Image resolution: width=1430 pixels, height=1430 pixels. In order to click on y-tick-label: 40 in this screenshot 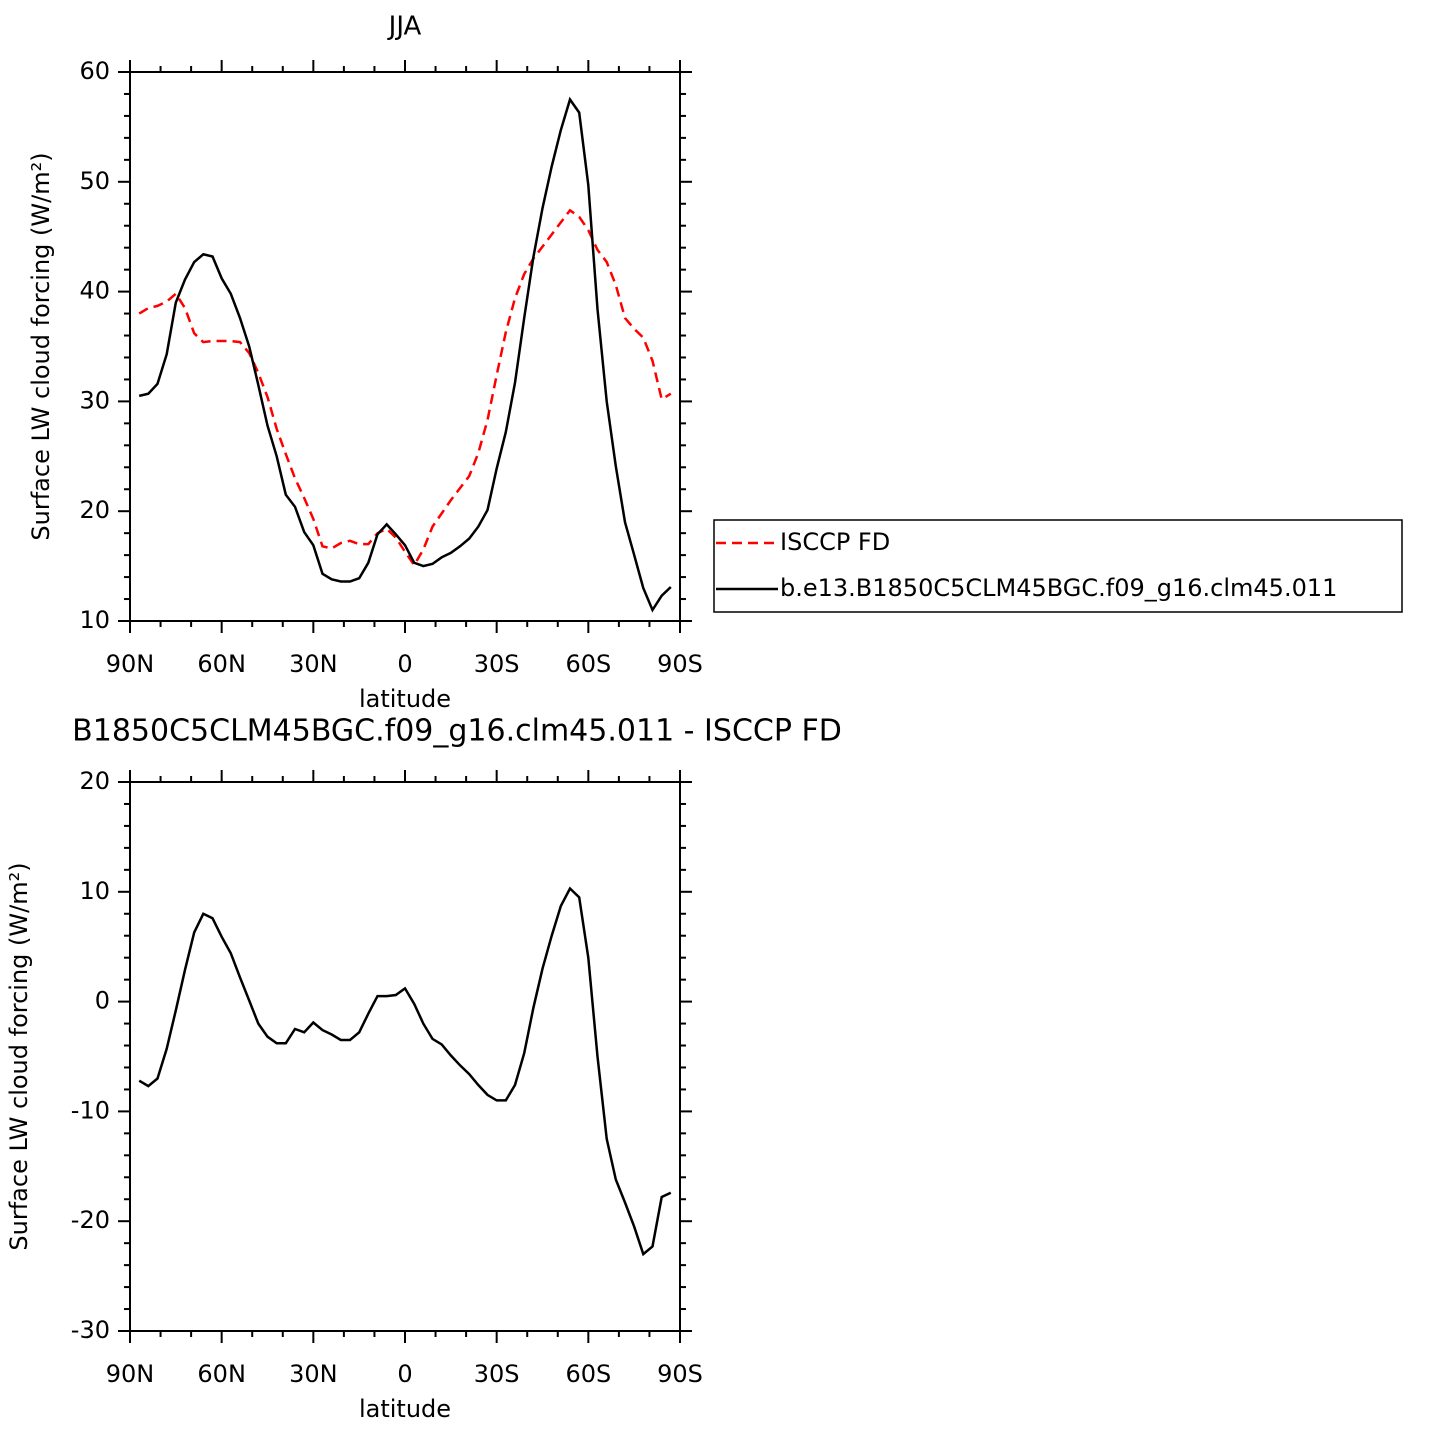, I will do `click(94, 291)`.